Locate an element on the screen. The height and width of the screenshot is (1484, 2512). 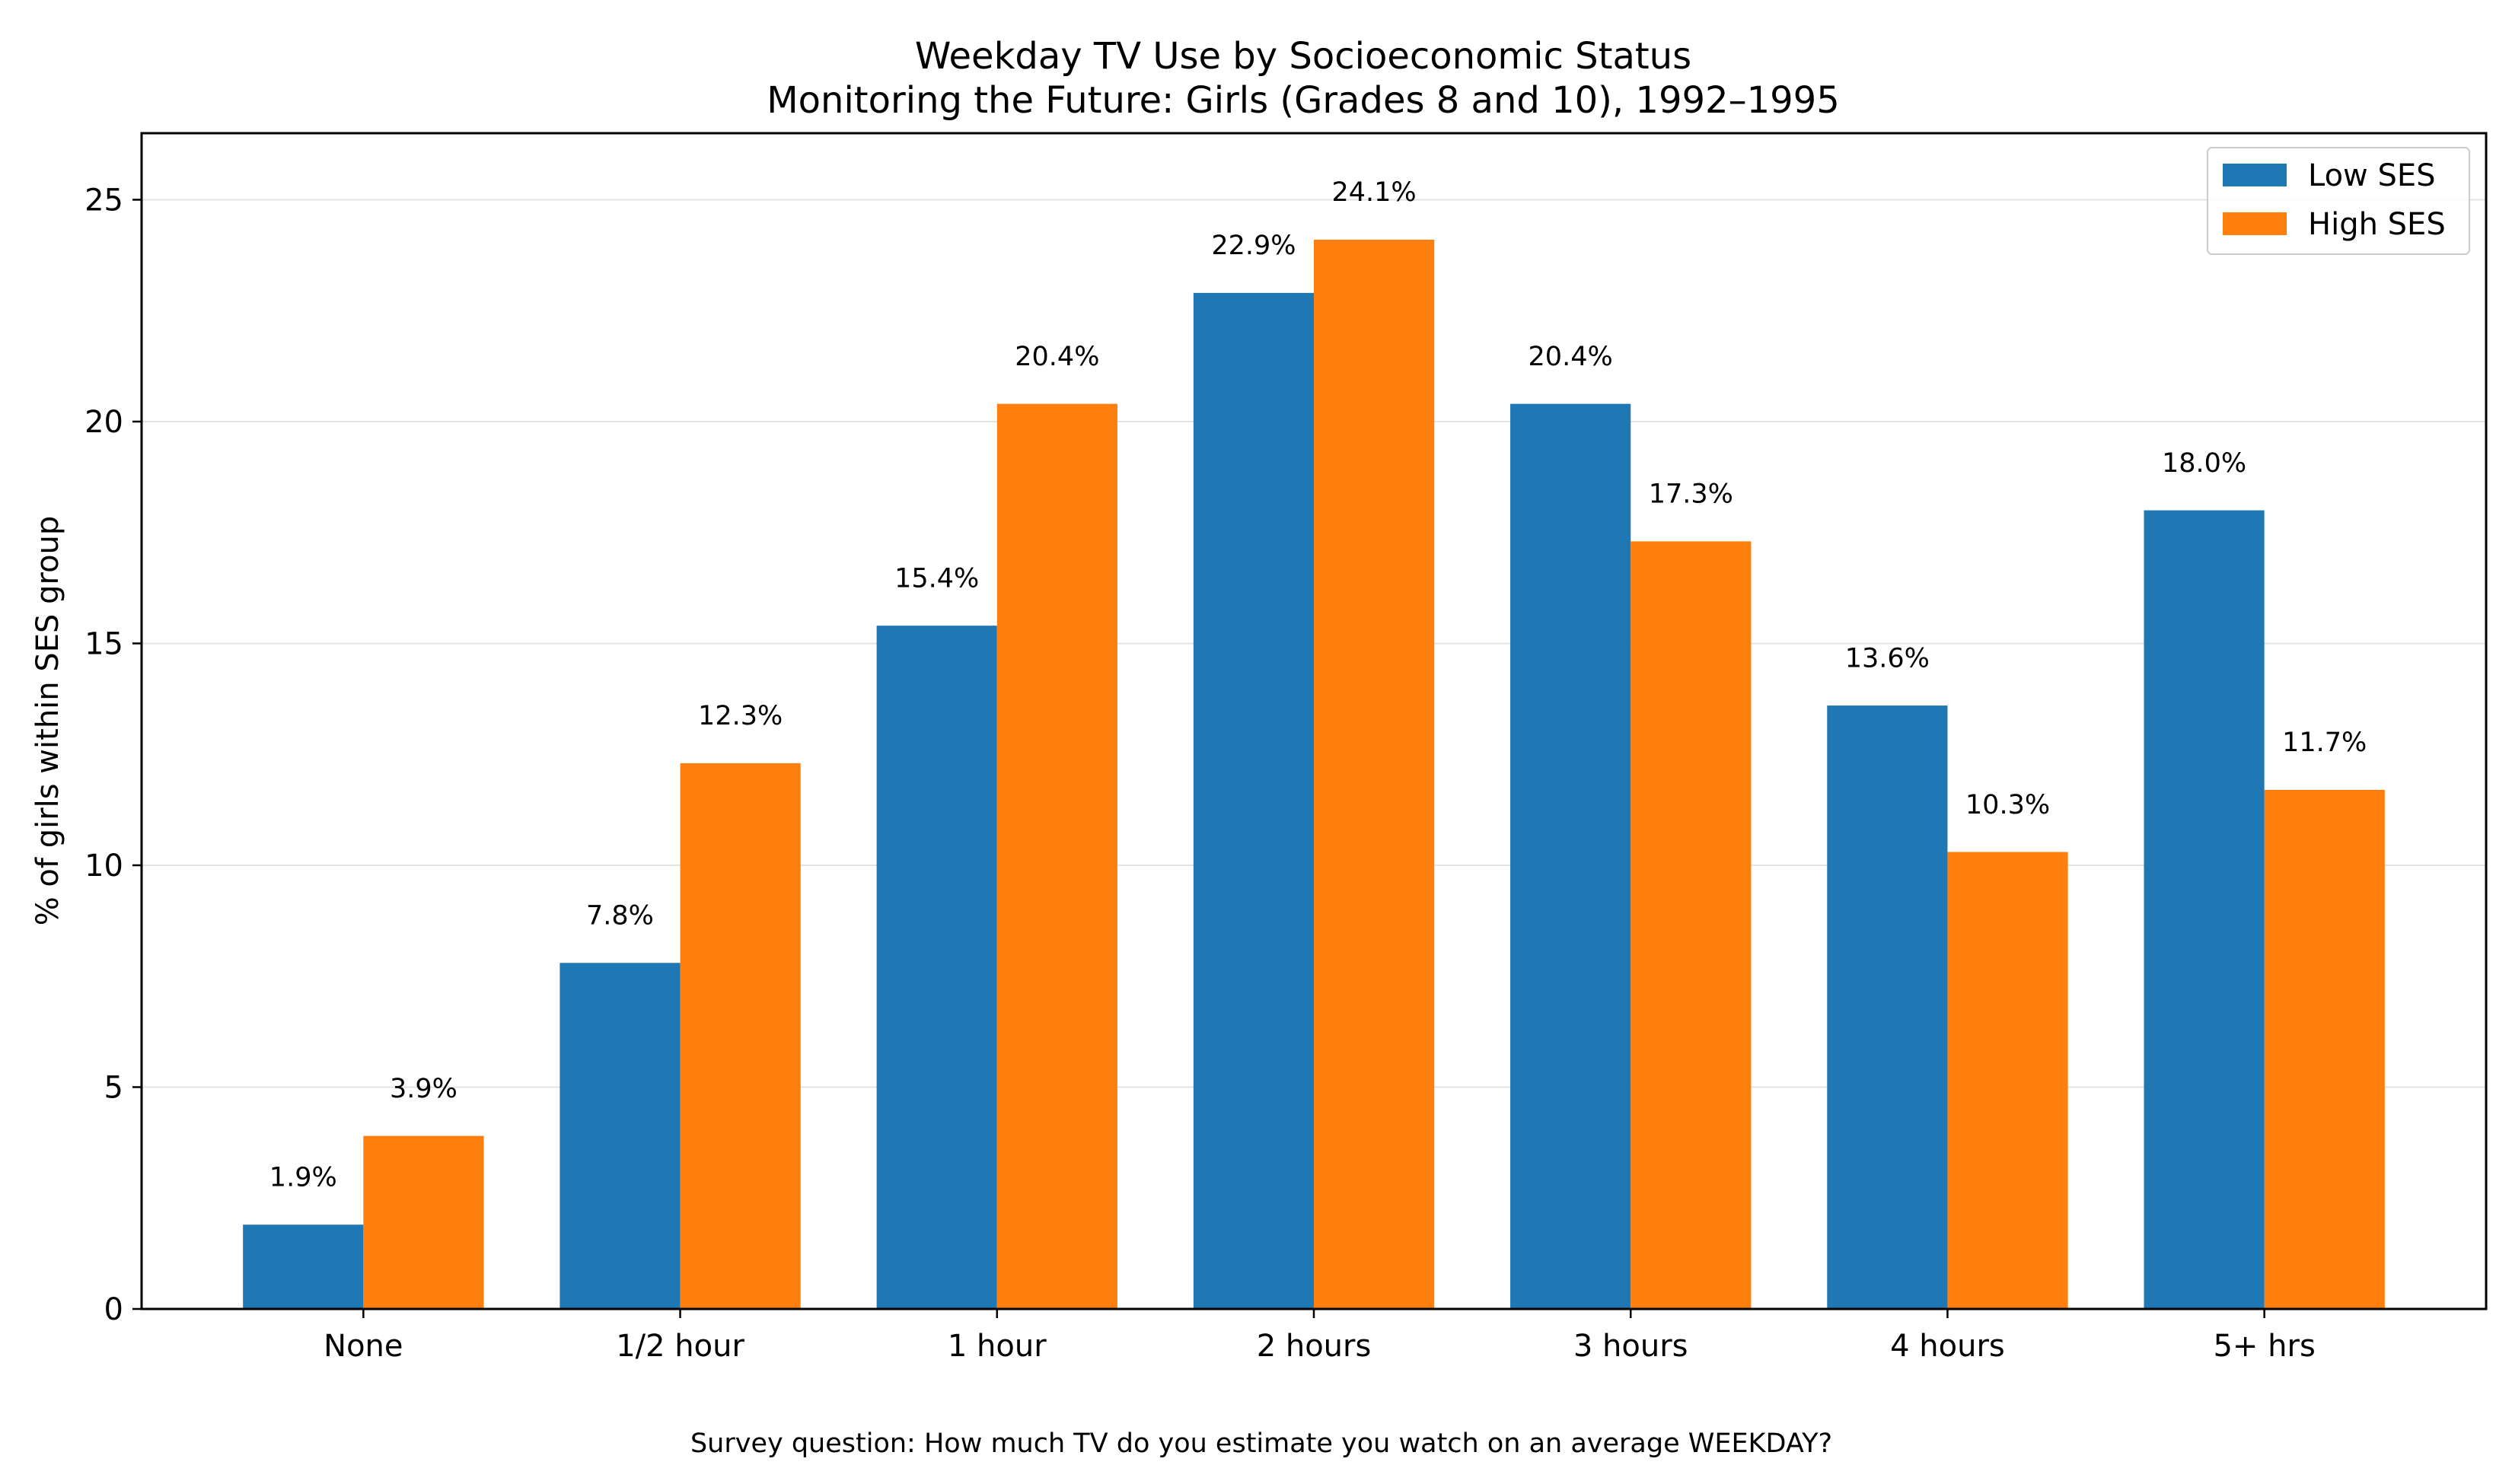
bar-value-label-high-ses: 11.7% is located at coordinates (2324, 743).